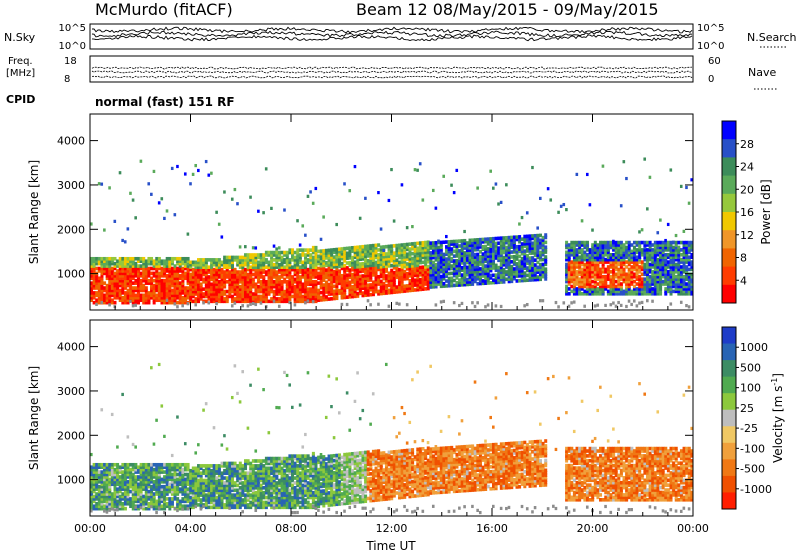  I want to click on nsky-label: N.Sky, so click(20, 37).